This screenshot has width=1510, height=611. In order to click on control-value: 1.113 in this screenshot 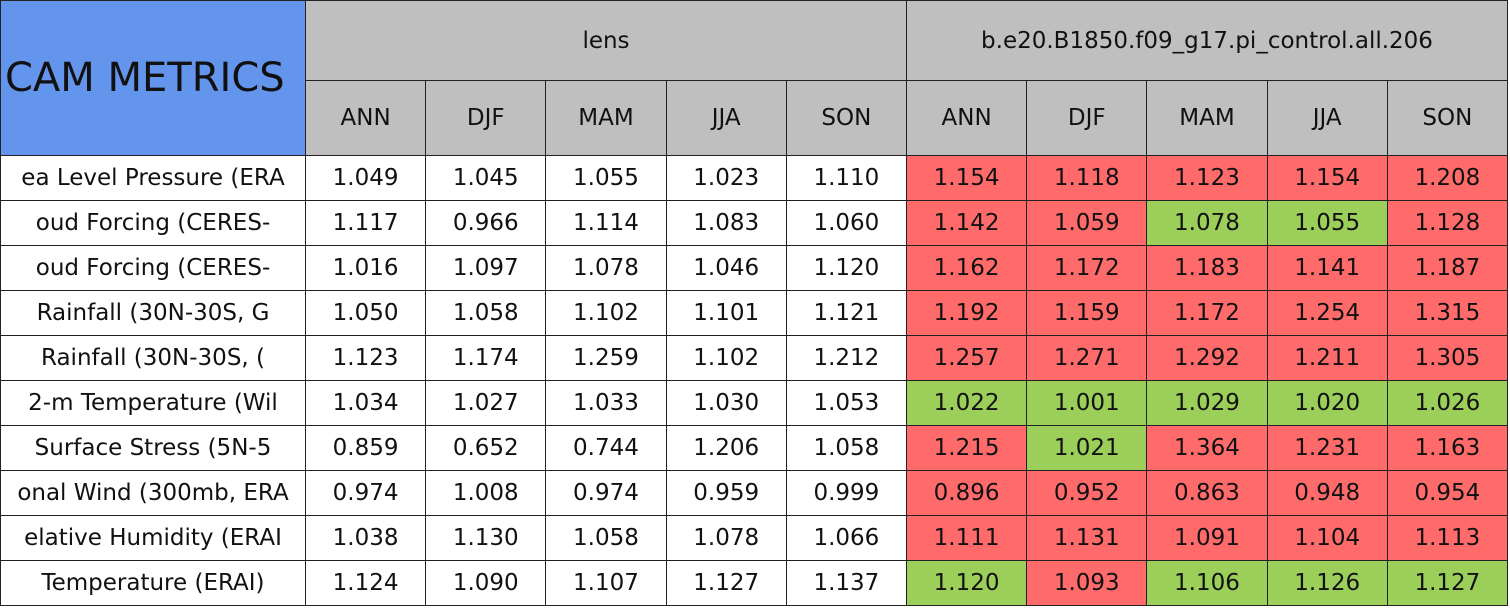, I will do `click(1447, 538)`.